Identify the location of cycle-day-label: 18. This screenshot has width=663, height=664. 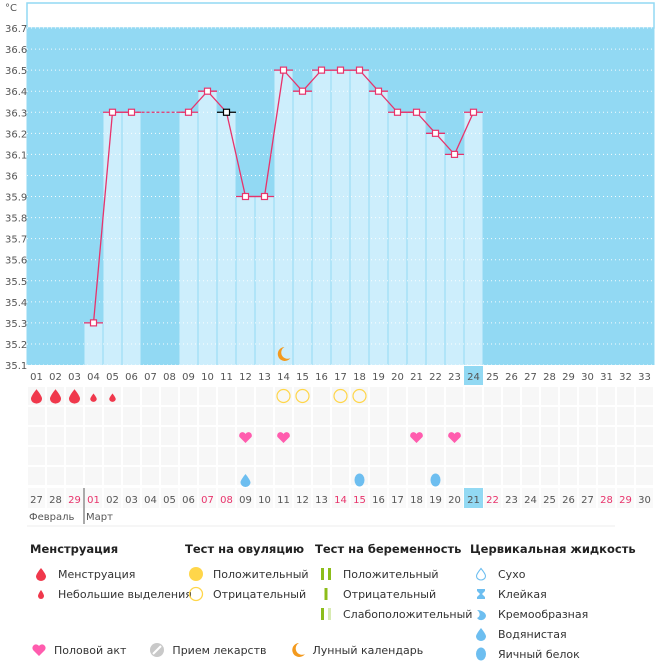
(359, 377).